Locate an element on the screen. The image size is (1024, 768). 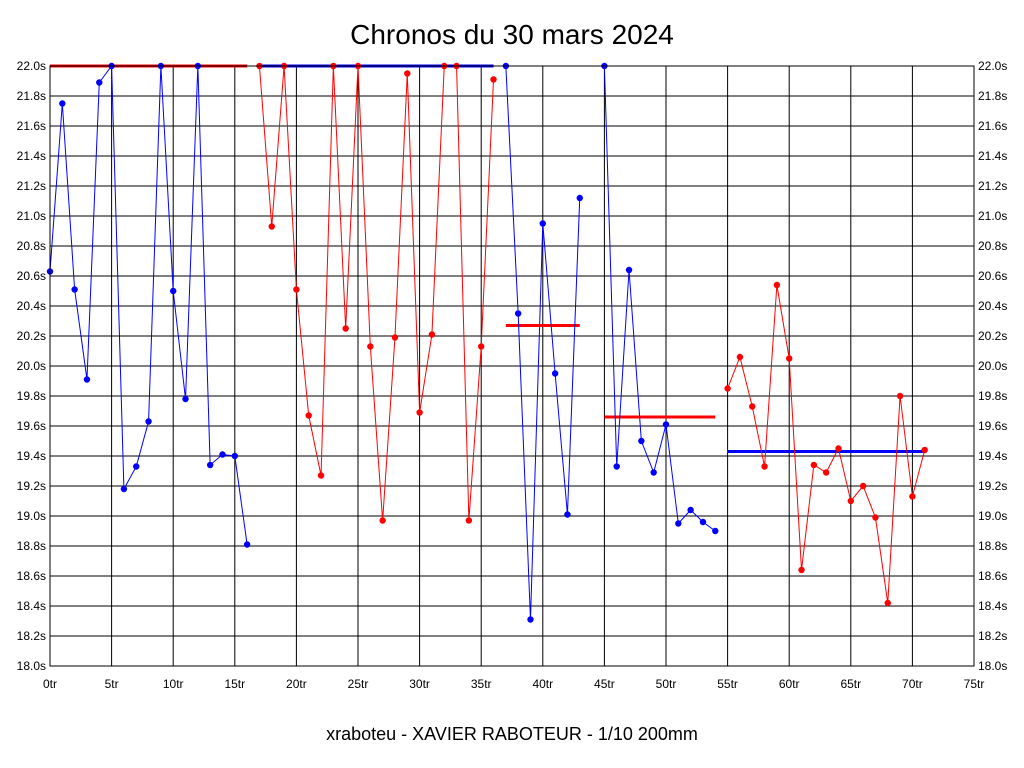
y-tick-label-left: 20.2s is located at coordinates (31, 336).